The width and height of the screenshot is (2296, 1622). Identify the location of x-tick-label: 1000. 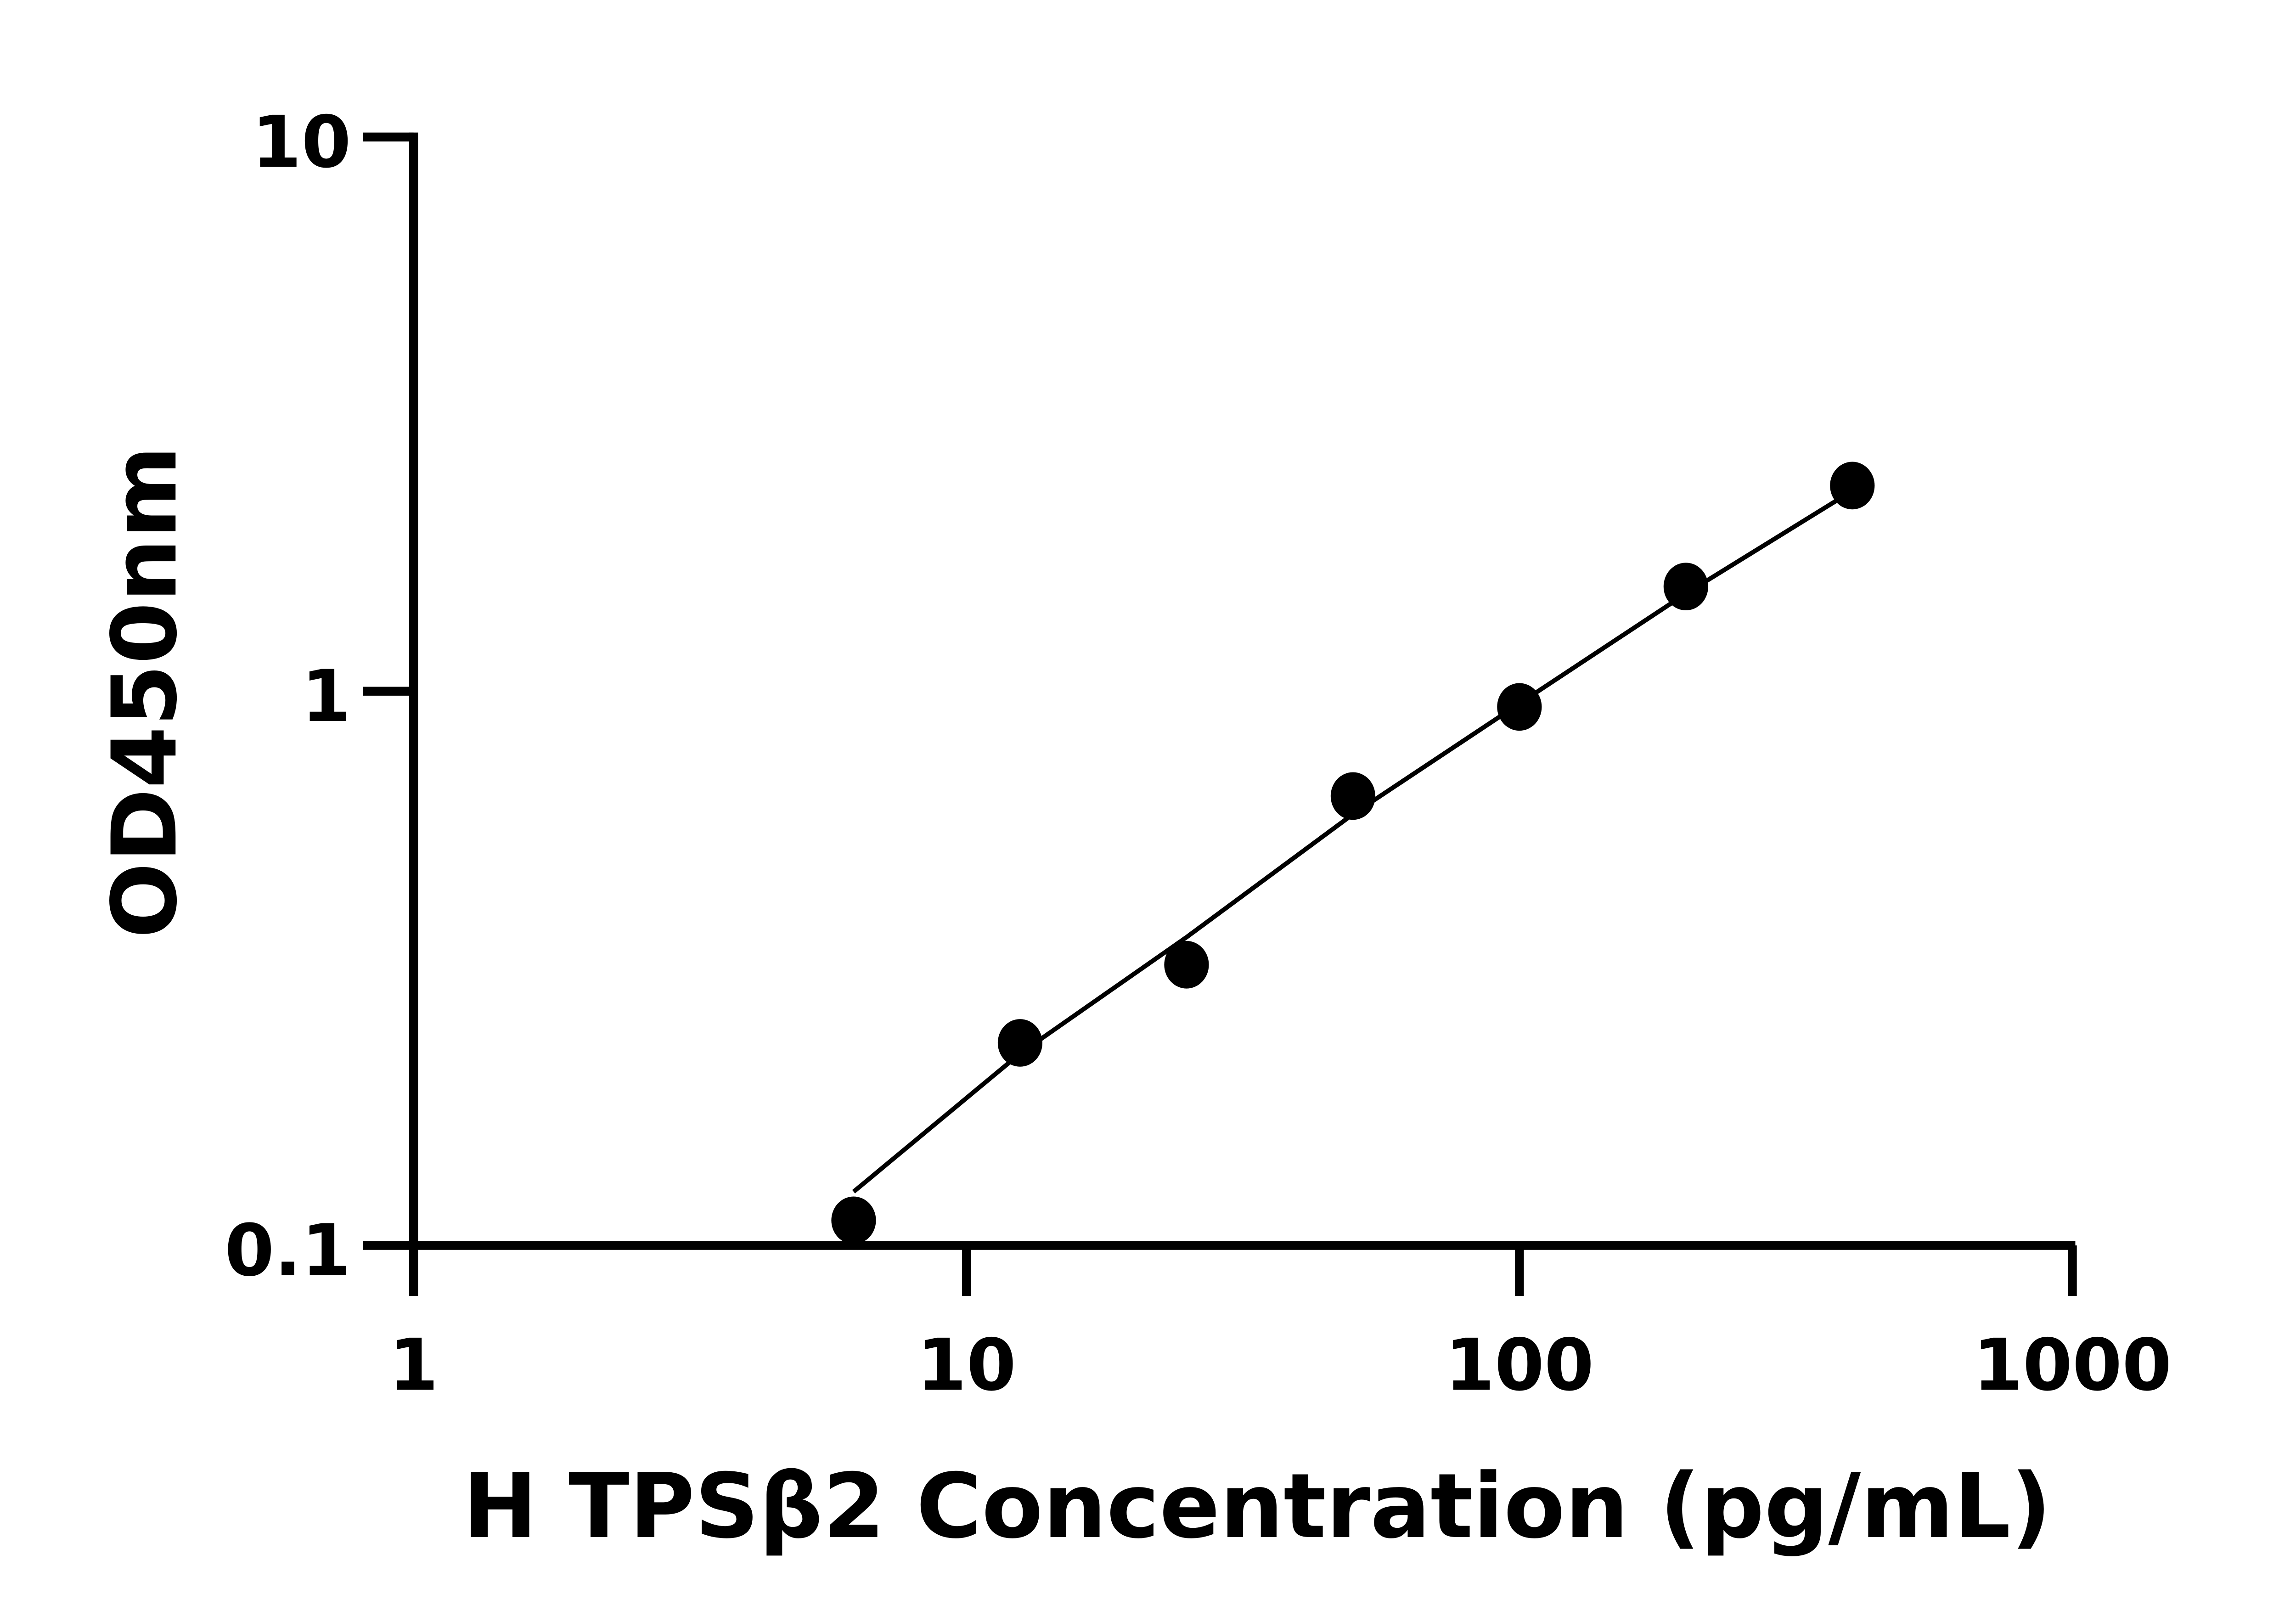
(2072, 1365).